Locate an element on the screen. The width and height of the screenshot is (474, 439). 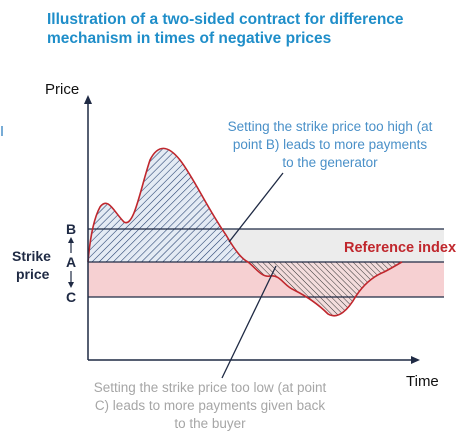
pointer-to-buyer-area is located at coordinates (249, 322).